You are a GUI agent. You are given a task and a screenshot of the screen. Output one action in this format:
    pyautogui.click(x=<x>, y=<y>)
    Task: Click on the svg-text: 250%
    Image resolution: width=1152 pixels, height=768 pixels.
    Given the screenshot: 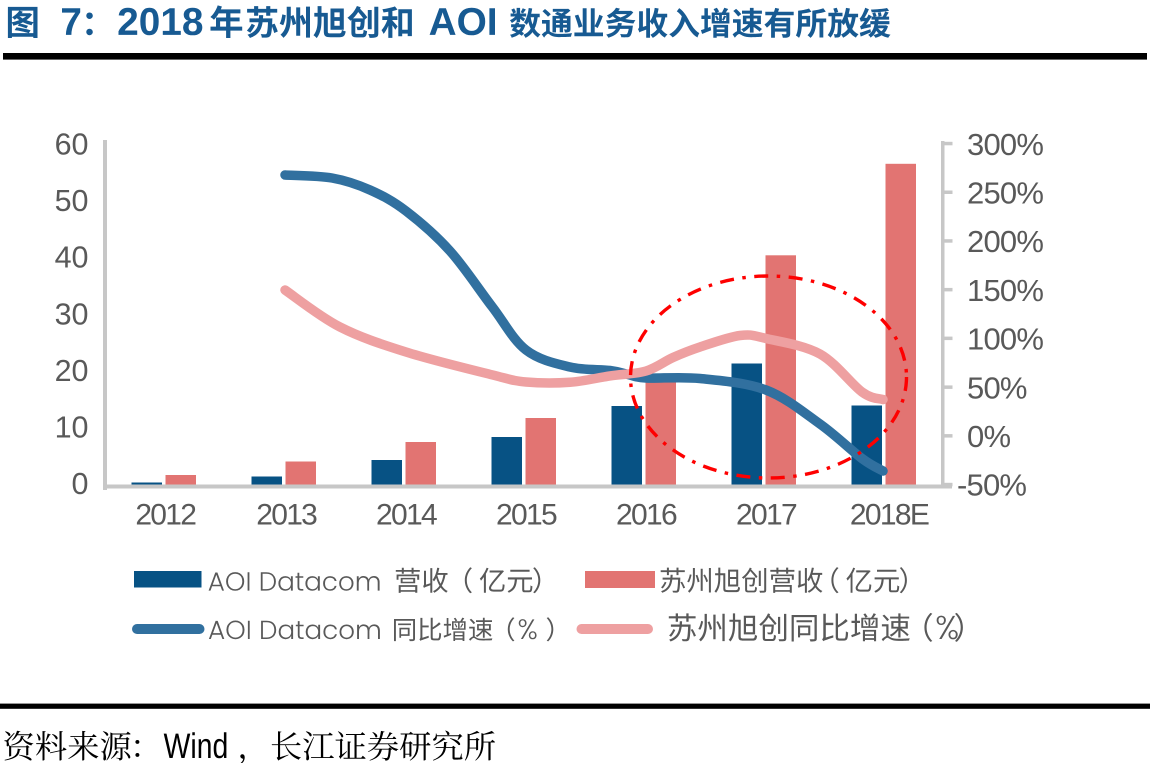 What is the action you would take?
    pyautogui.click(x=1005, y=193)
    